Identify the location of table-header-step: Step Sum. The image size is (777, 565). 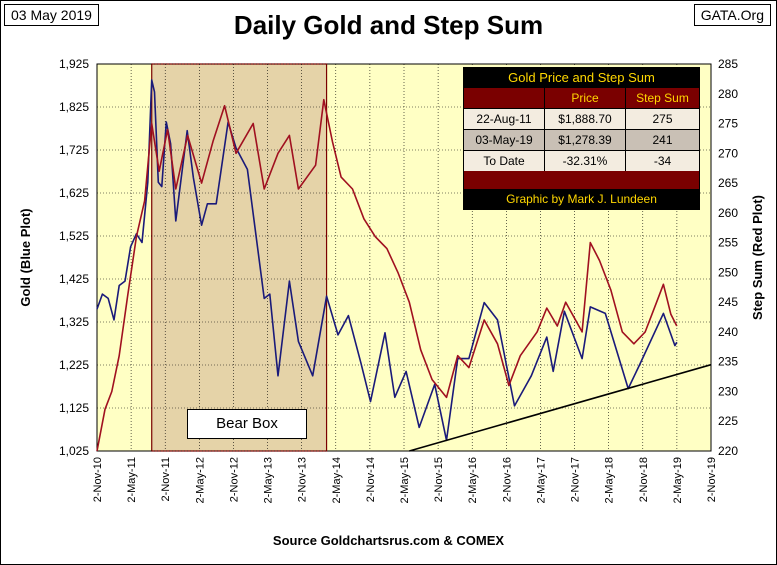
(662, 98).